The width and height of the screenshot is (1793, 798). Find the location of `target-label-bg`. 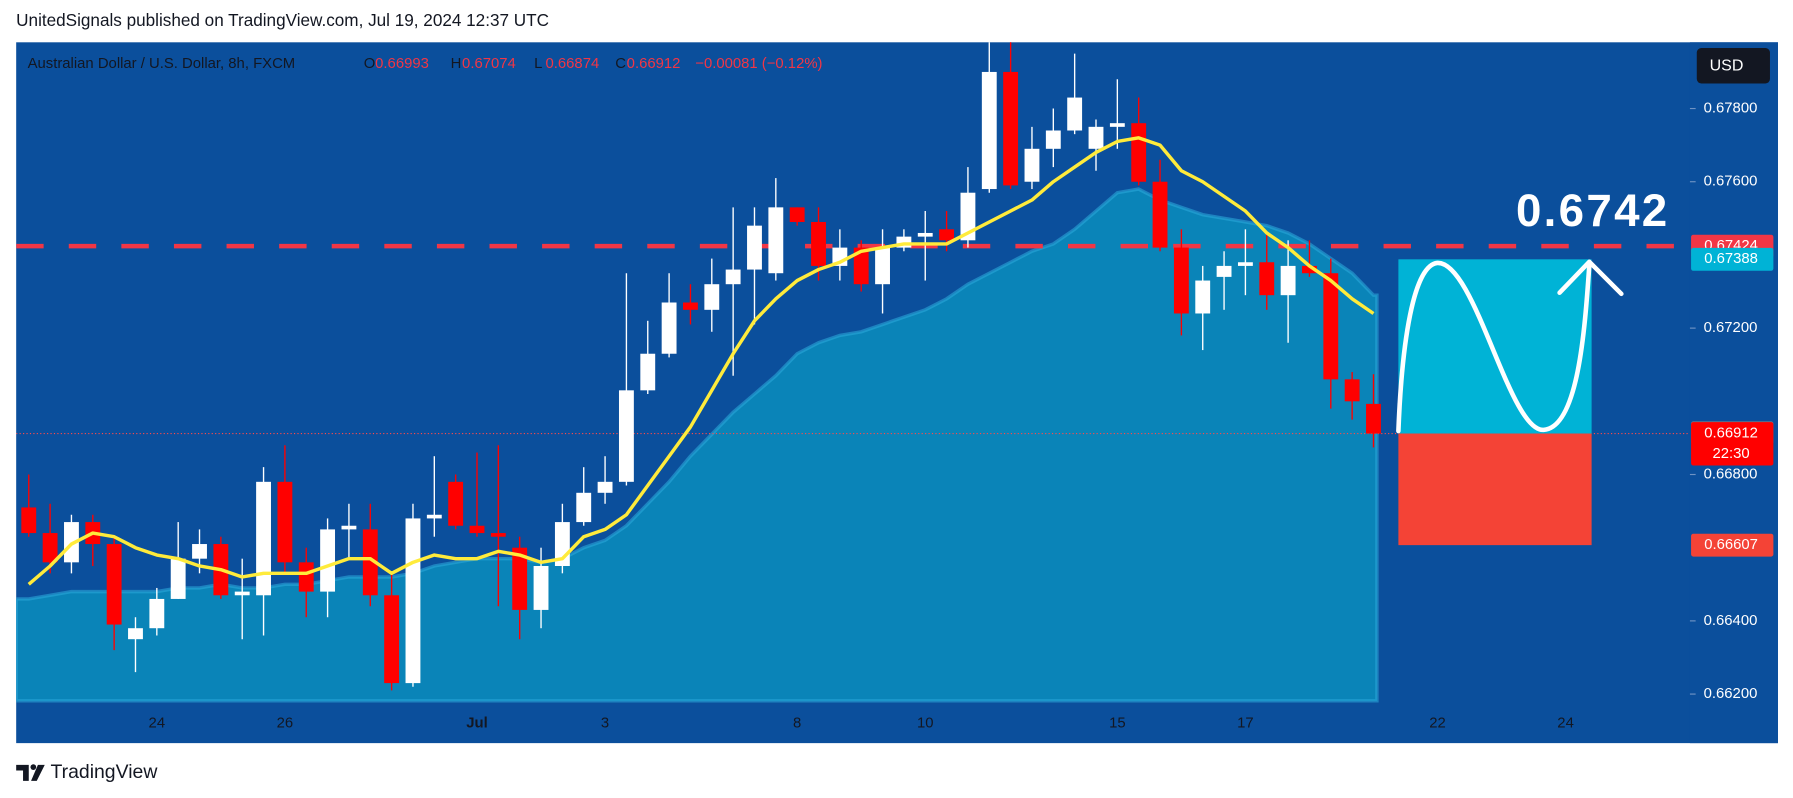

target-label-bg is located at coordinates (1732, 259).